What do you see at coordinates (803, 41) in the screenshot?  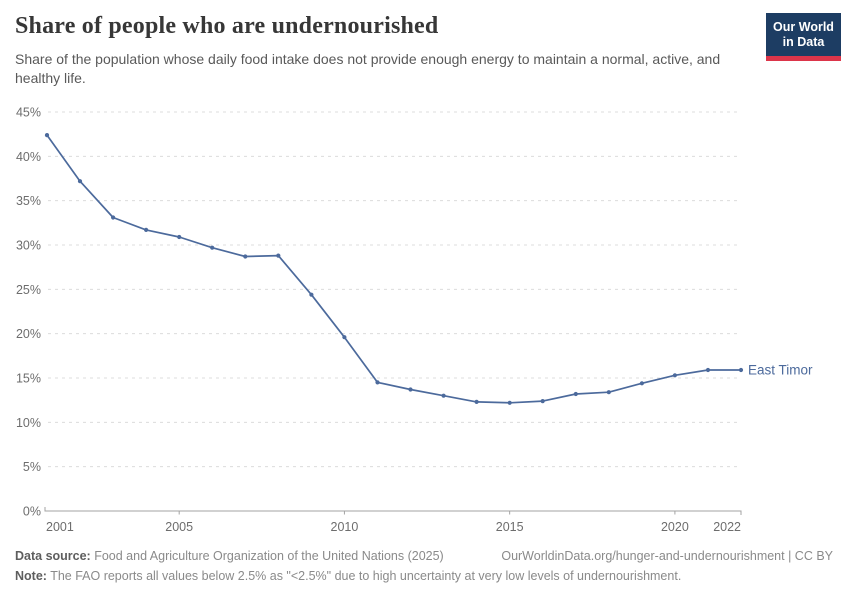 I see `owid-logo-line2: in Data` at bounding box center [803, 41].